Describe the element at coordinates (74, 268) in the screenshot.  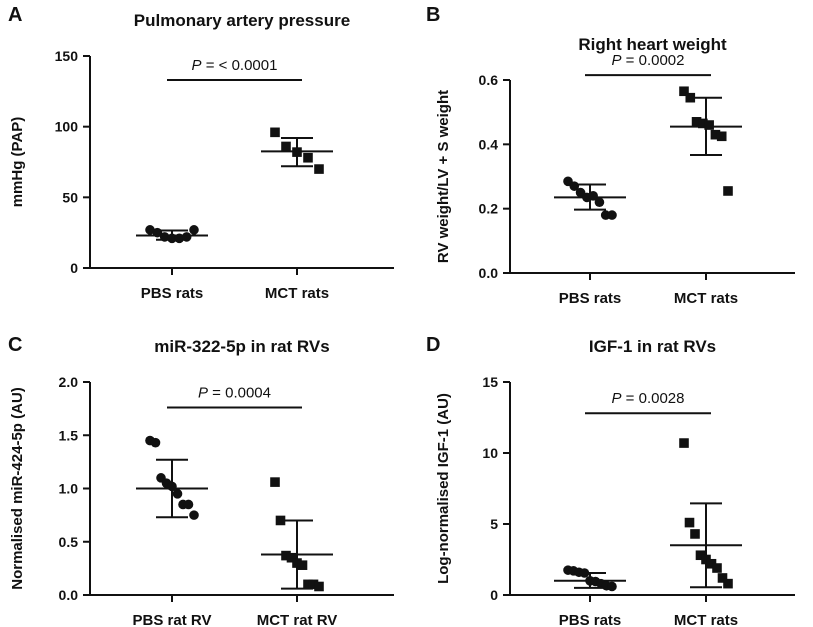
I see `y-tick-label-a-0: 0` at that location.